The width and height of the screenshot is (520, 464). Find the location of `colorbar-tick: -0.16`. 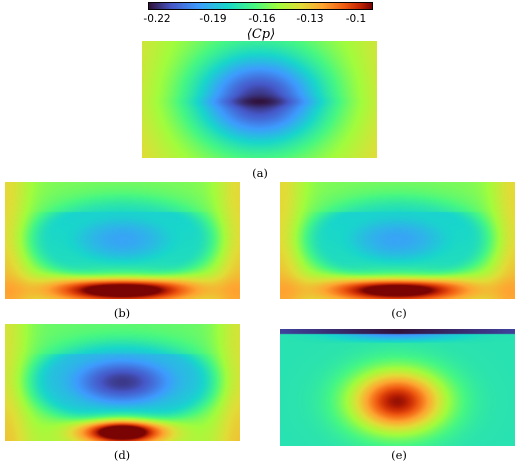

colorbar-tick: -0.16 is located at coordinates (262, 19).